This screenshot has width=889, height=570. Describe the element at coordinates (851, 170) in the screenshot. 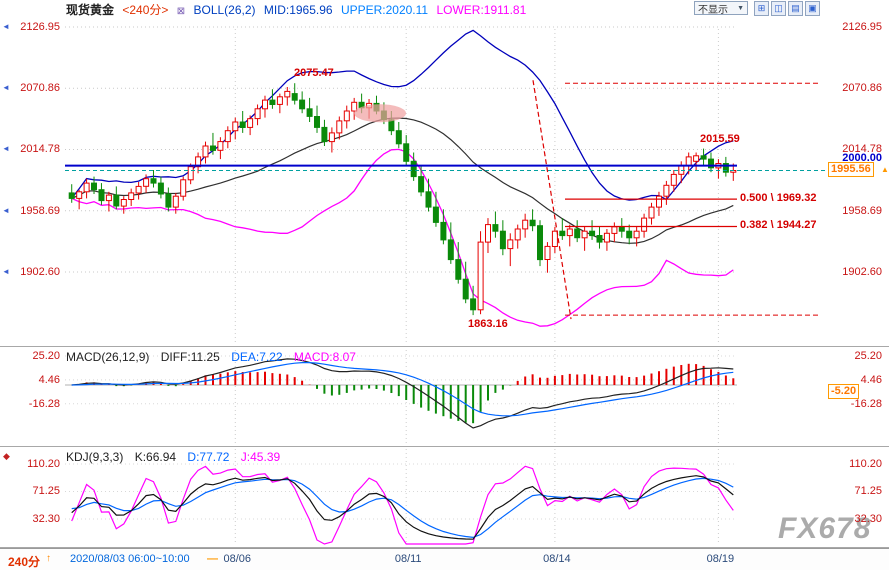

I see `current-price-box: 1995.56` at that location.